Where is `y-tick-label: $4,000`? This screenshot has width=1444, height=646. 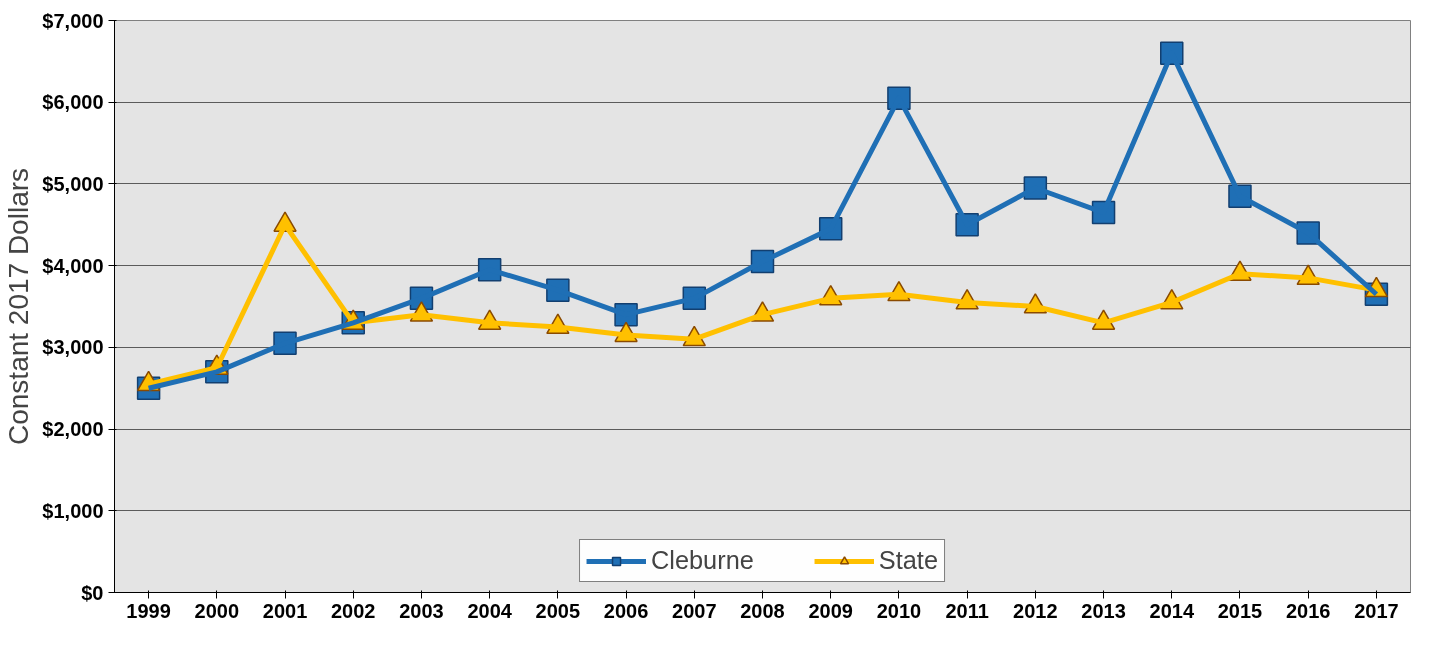 y-tick-label: $4,000 is located at coordinates (73, 265).